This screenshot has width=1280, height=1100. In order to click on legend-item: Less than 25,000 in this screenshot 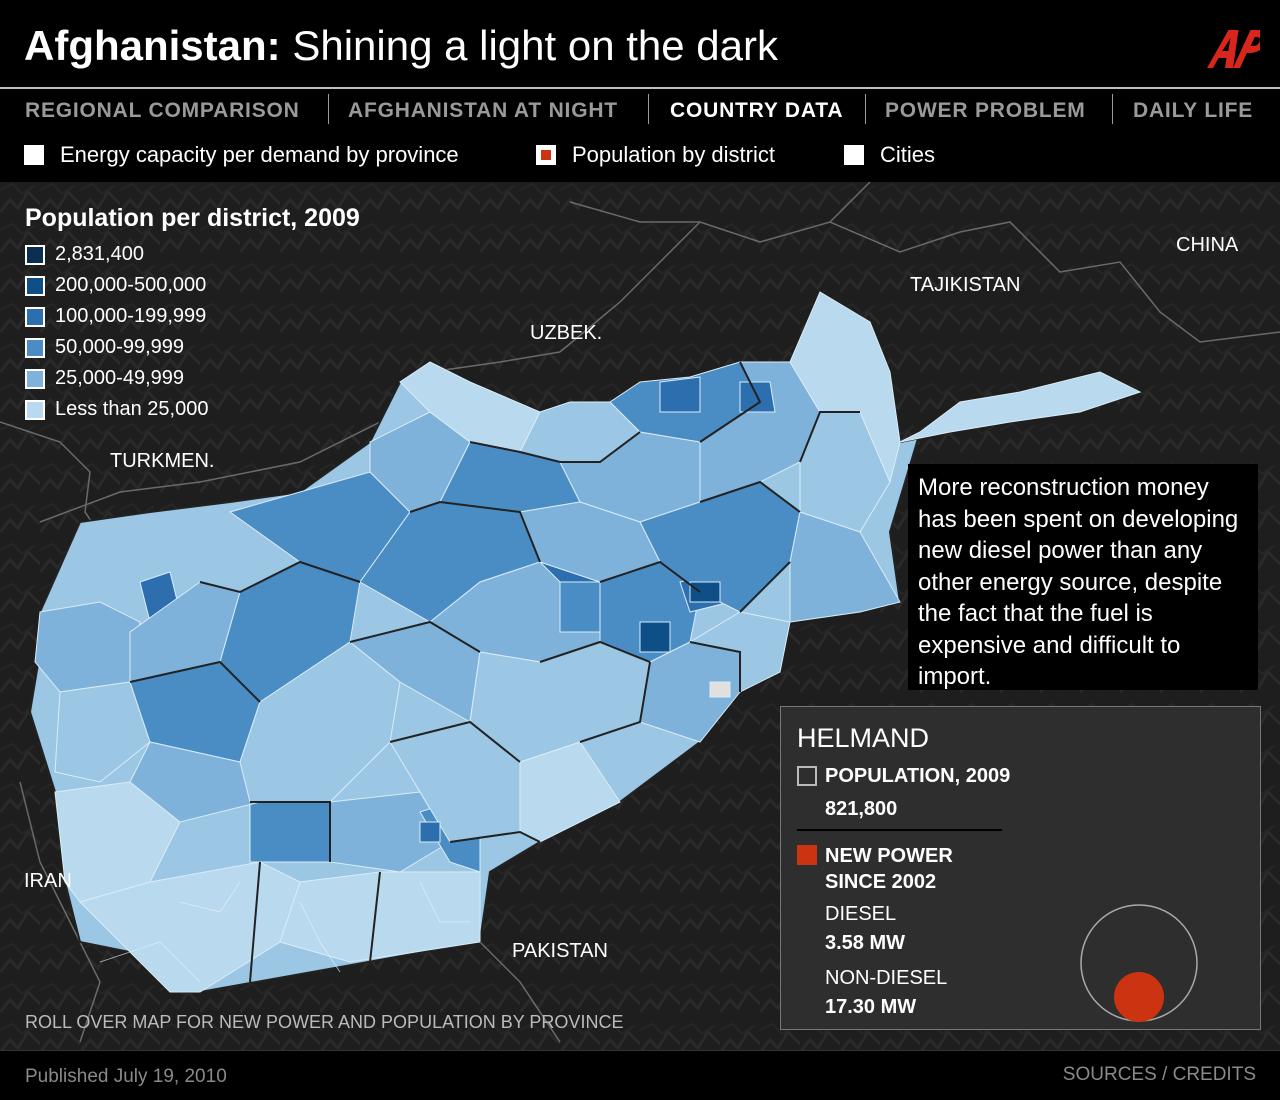, I will do `click(116, 409)`.